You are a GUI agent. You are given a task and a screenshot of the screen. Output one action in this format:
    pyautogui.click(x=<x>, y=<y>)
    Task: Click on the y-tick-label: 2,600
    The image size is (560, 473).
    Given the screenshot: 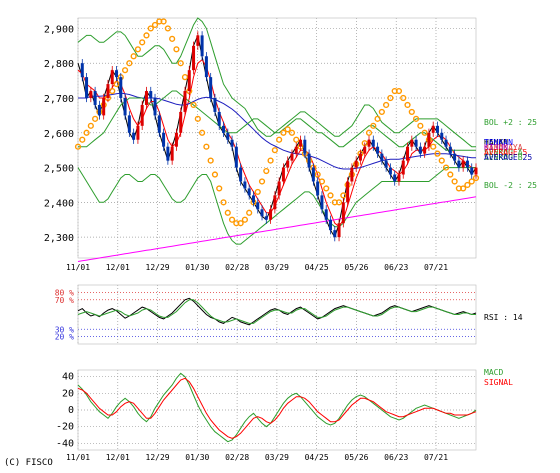 What is the action you would take?
    pyautogui.click(x=59, y=134)
    